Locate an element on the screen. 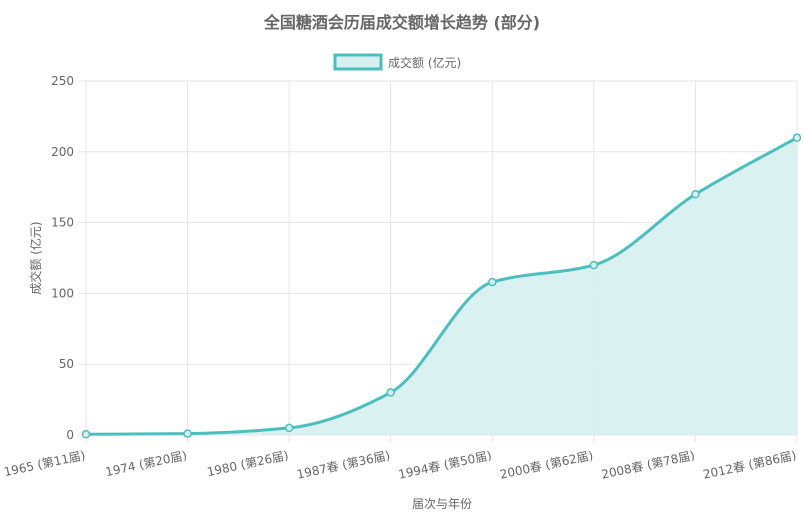 The height and width of the screenshot is (517, 804). legend: 成交额 (亿元) is located at coordinates (397, 62).